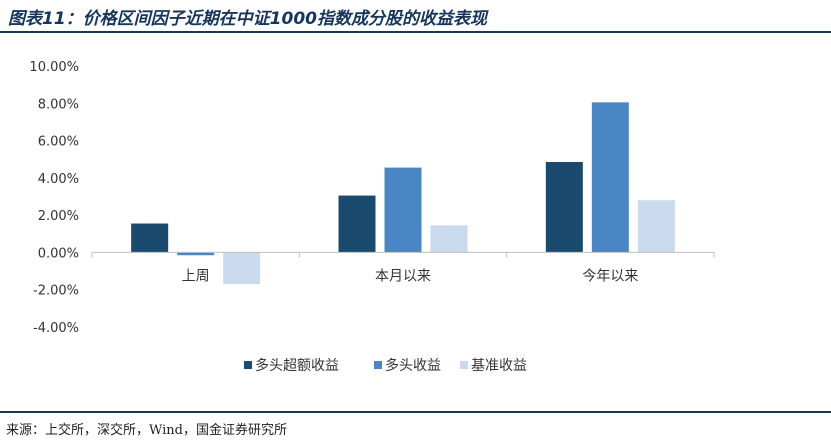  What do you see at coordinates (150, 238) in the screenshot?
I see `bar-多头超额收益-上周` at bounding box center [150, 238].